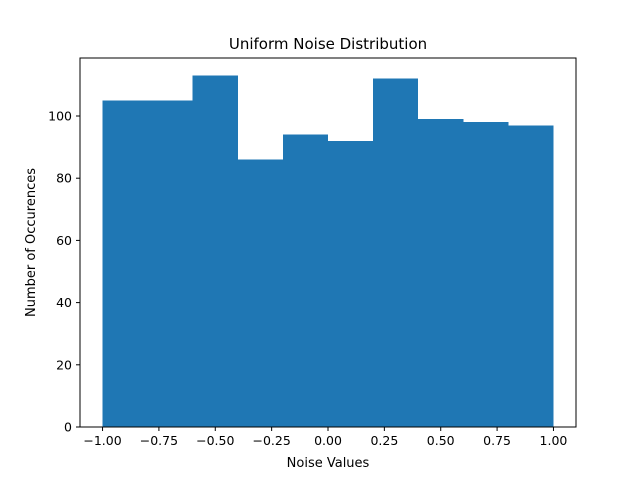 This screenshot has height=480, width=640. Describe the element at coordinates (64, 272) in the screenshot. I see `y-axis-ticks: 0 20 40 60 80 100` at that location.